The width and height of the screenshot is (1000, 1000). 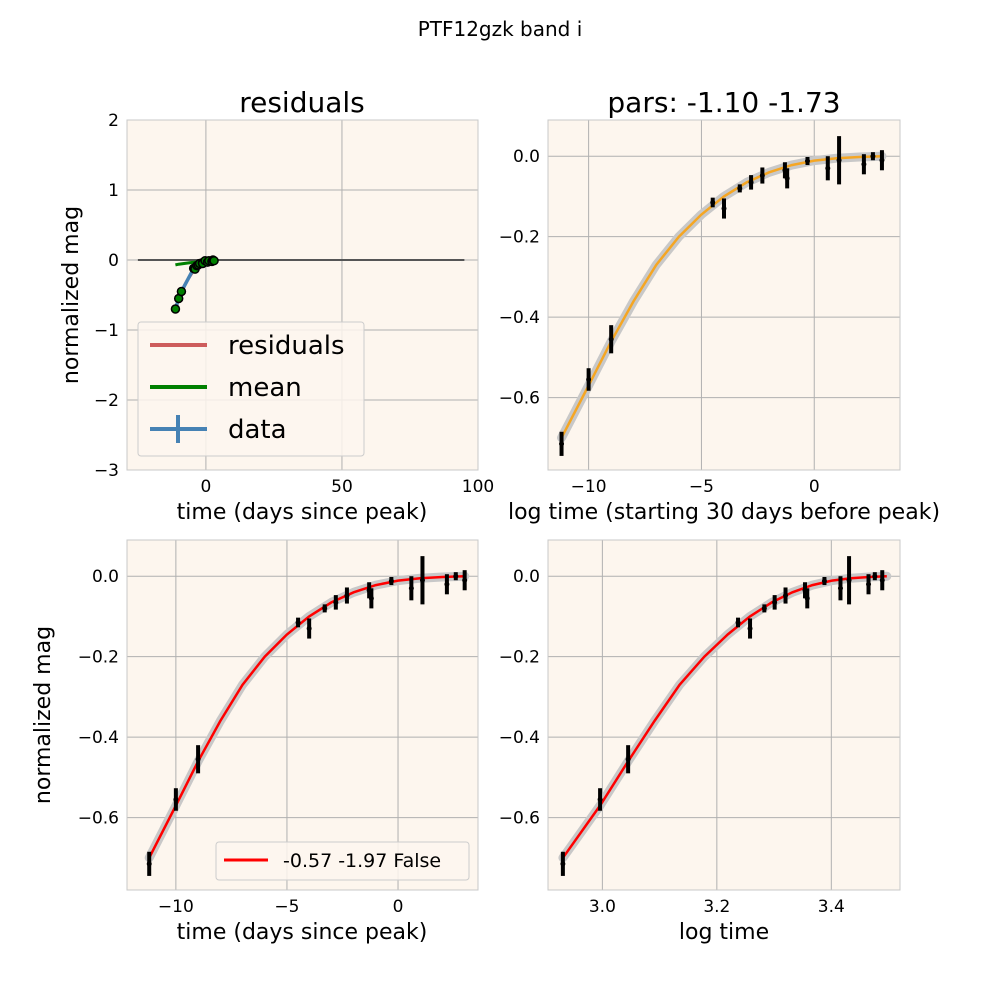 What do you see at coordinates (265, 388) in the screenshot?
I see `legend-label-mean: mean` at bounding box center [265, 388].